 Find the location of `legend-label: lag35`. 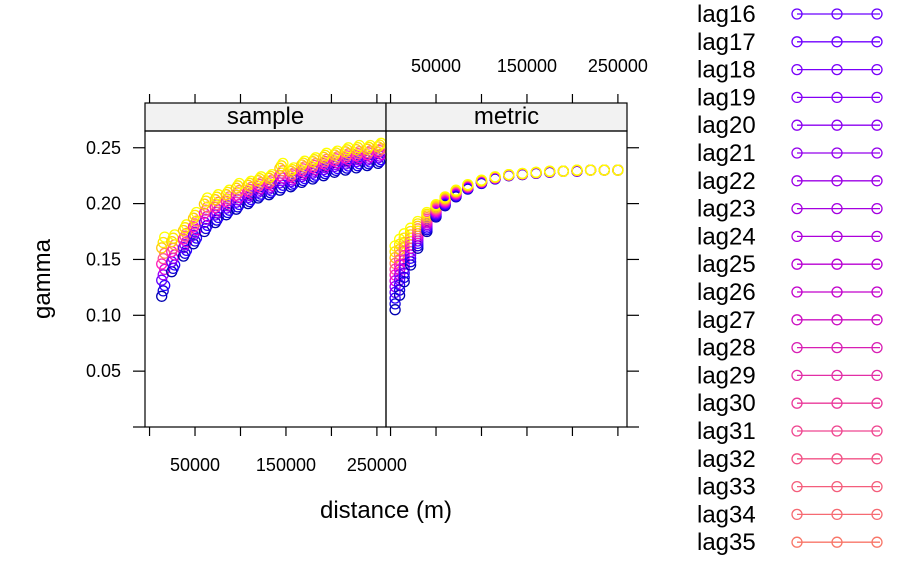

legend-label: lag35 is located at coordinates (726, 542).